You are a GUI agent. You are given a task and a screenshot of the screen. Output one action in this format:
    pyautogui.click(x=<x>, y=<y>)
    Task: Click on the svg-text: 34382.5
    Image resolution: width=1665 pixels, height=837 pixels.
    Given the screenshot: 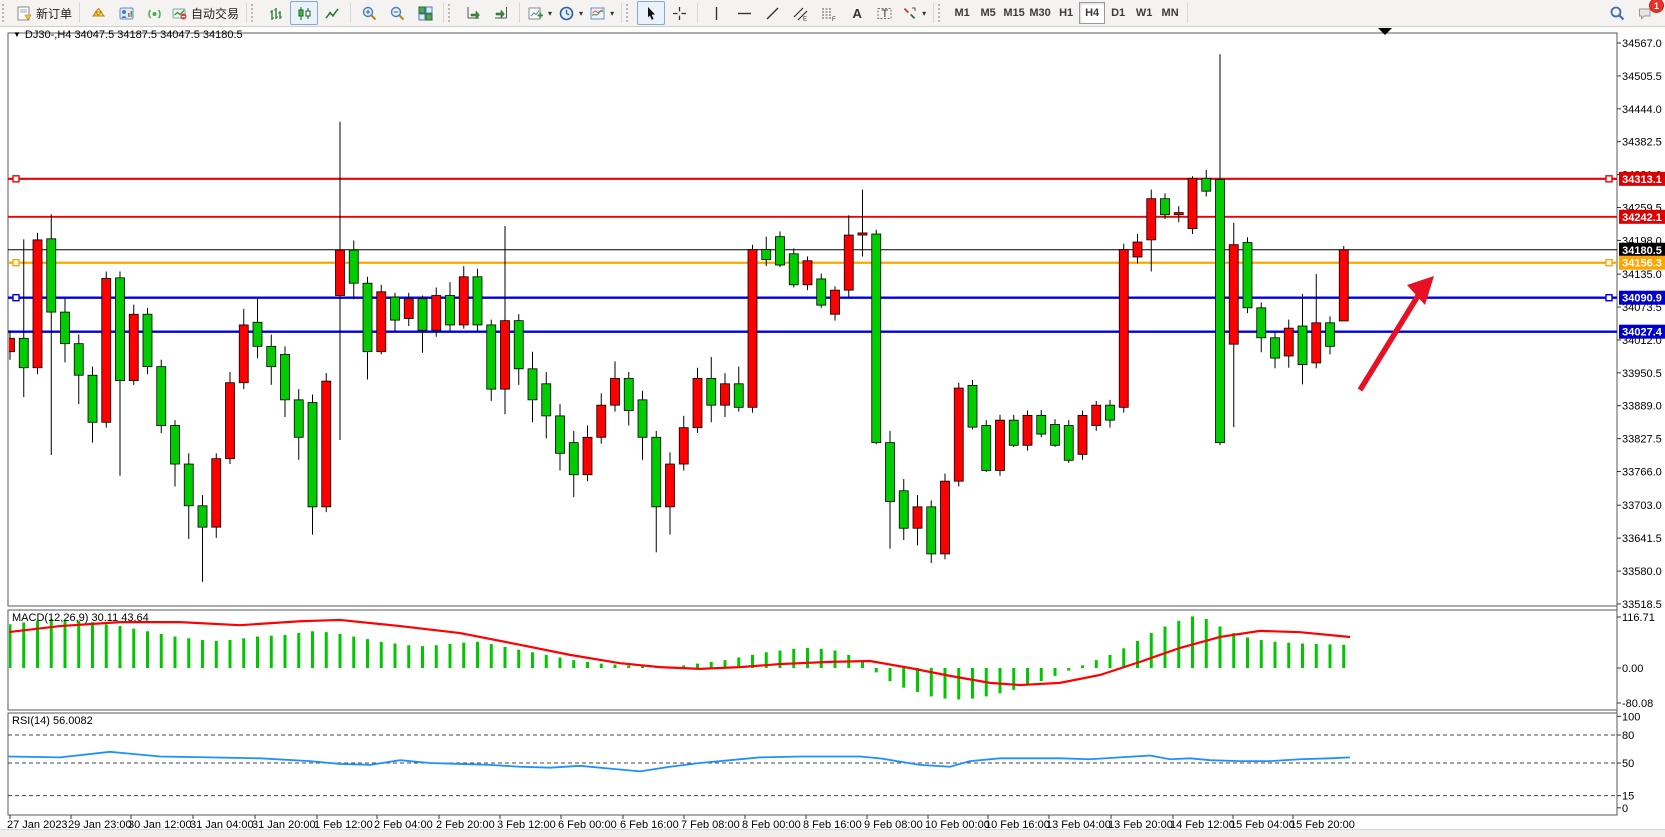 What is the action you would take?
    pyautogui.click(x=1642, y=143)
    